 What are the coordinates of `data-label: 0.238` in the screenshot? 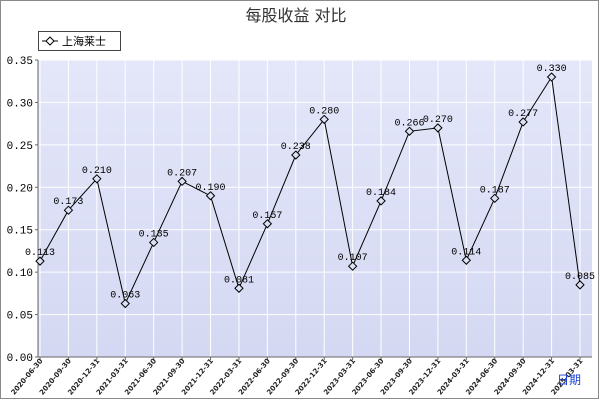 It's located at (296, 147).